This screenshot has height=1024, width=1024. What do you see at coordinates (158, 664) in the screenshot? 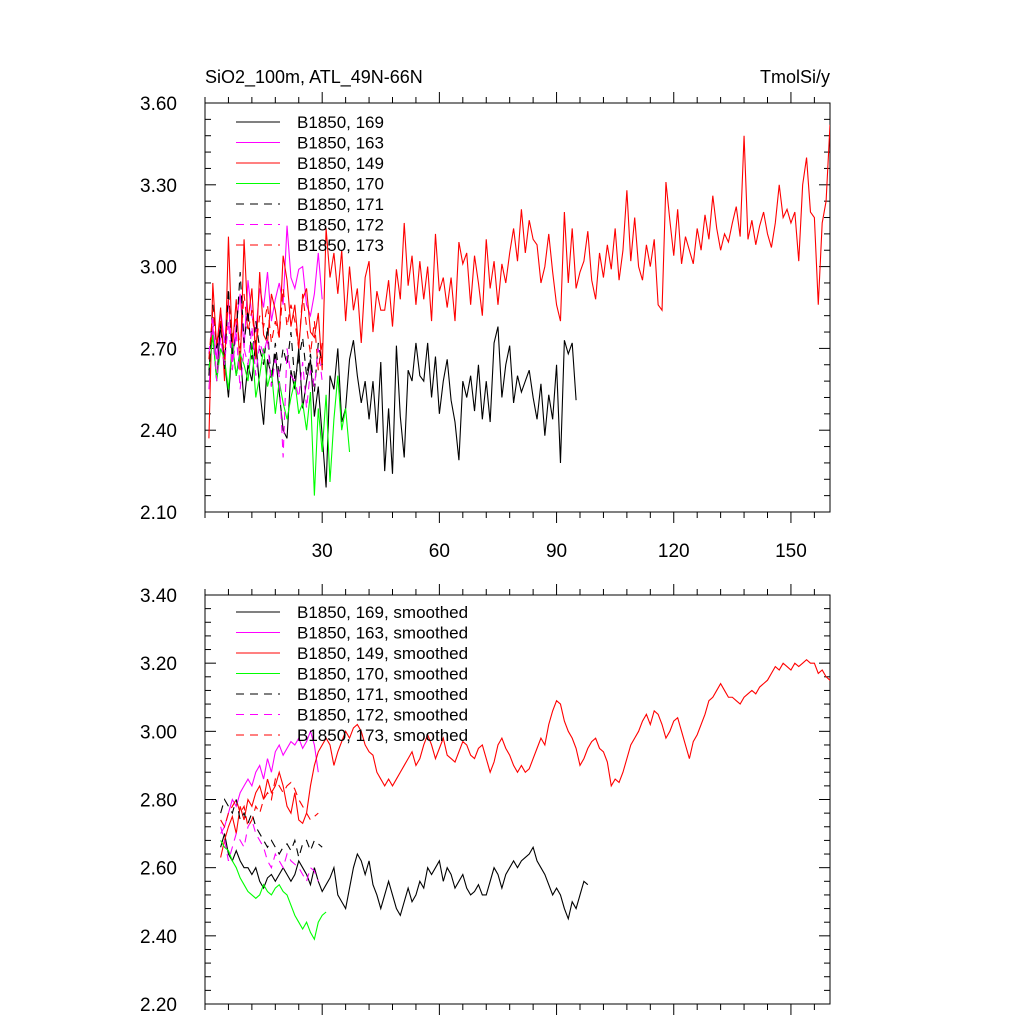
I see `y-tick-label: 3.20` at bounding box center [158, 664].